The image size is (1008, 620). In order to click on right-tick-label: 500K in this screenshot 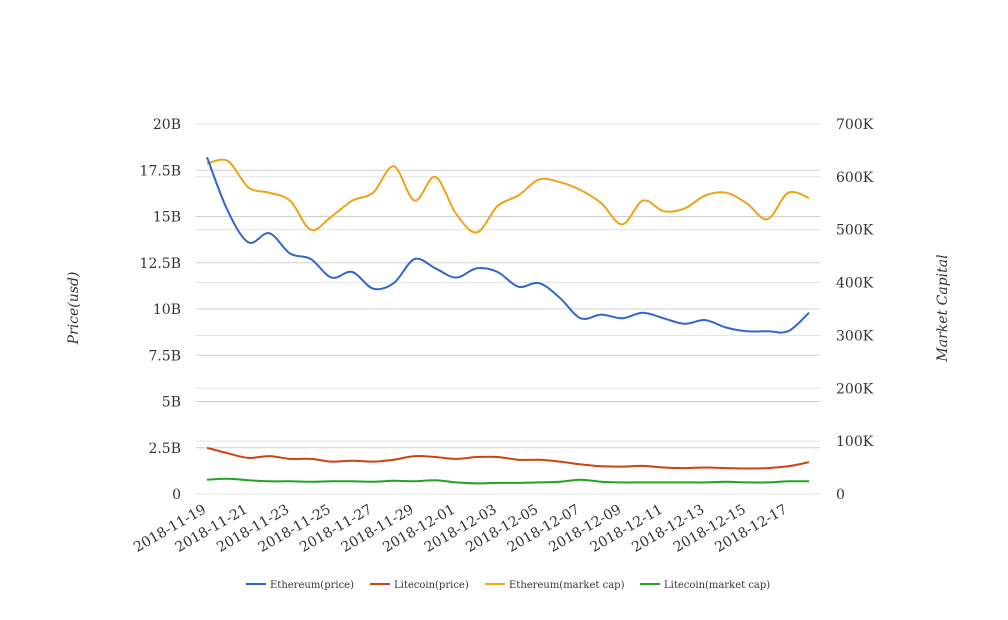, I will do `click(855, 231)`.